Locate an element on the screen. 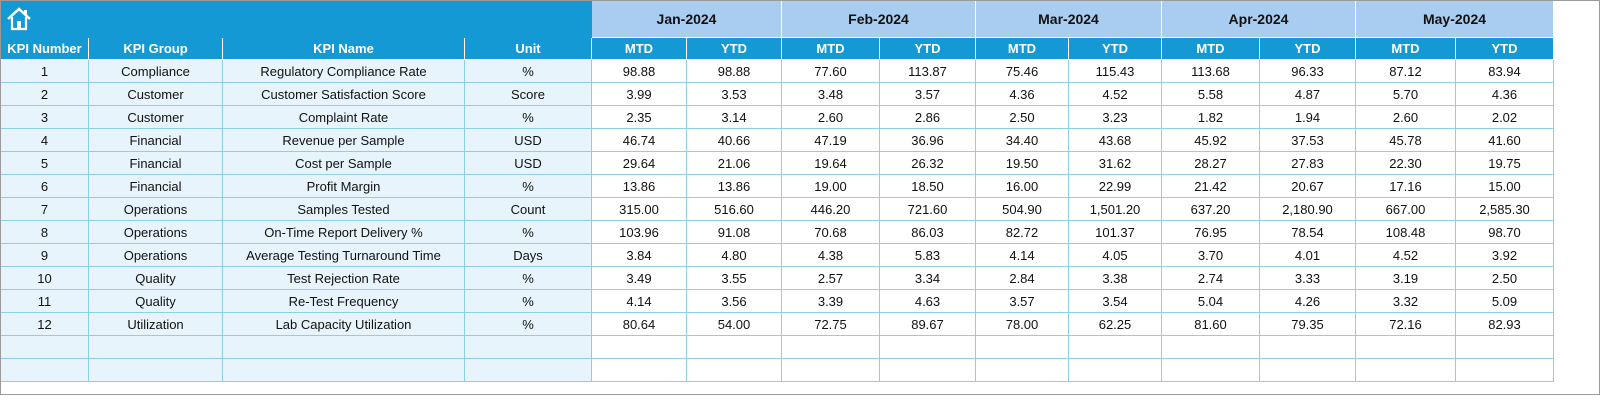  value-cell: 3.56 is located at coordinates (734, 301).